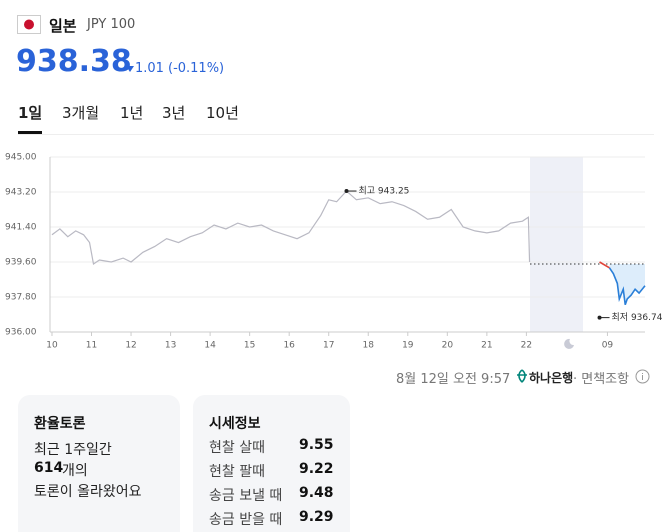 This screenshot has width=670, height=532. I want to click on card-count: 614, so click(49, 468).